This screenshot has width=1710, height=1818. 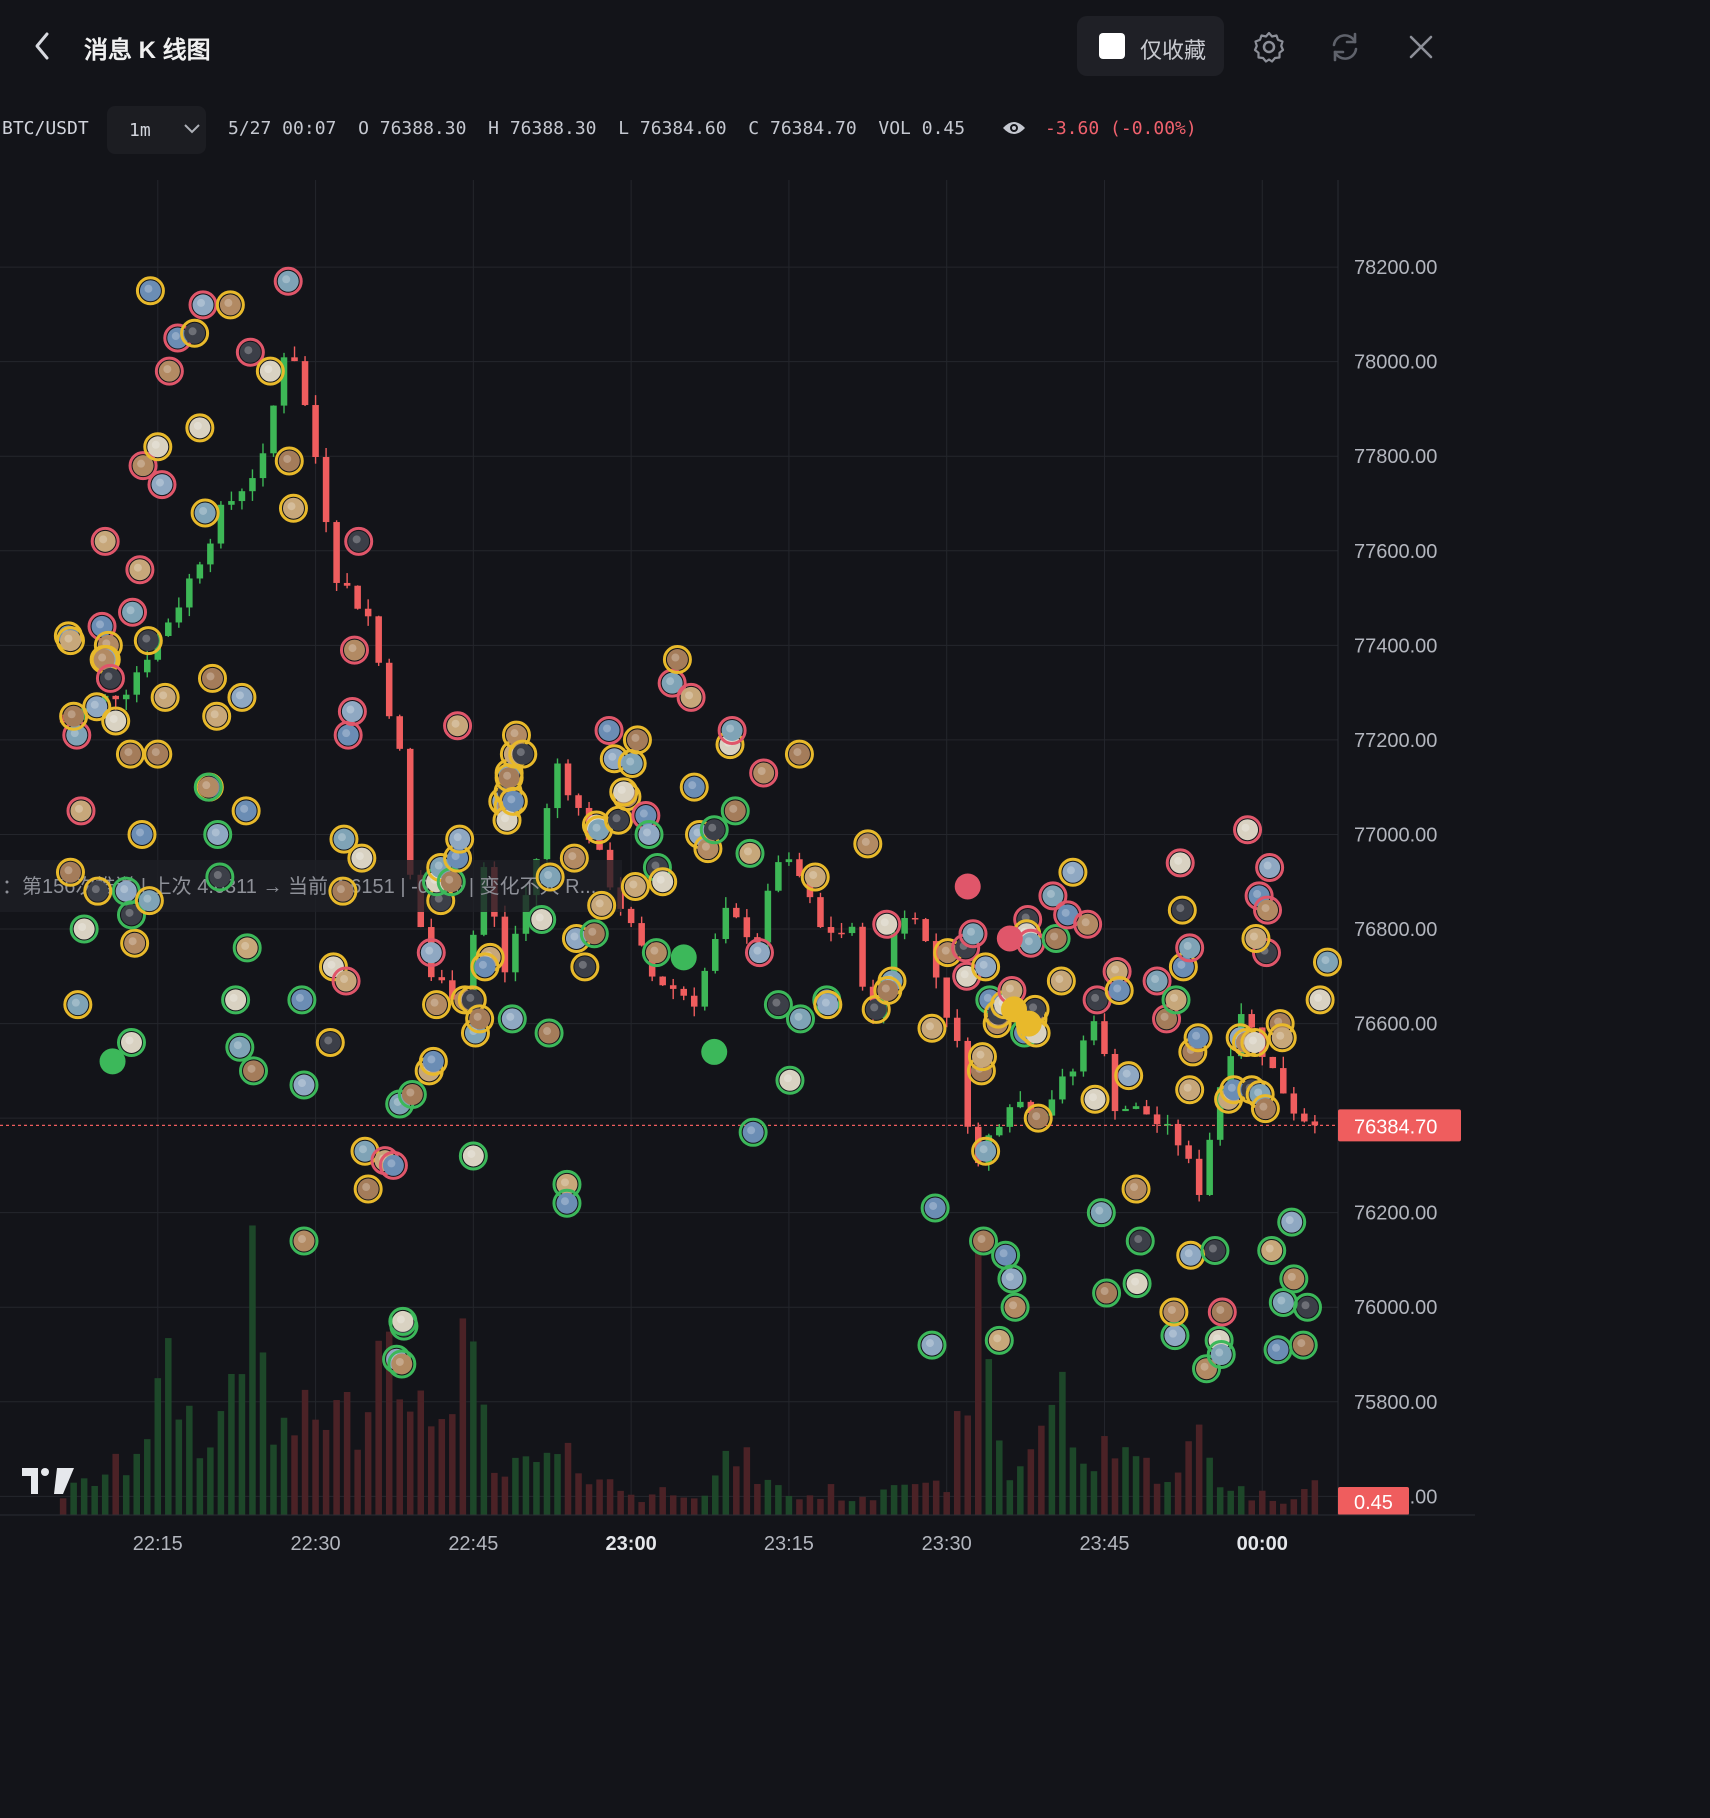 What do you see at coordinates (43, 46) in the screenshot?
I see `back-arrow-icon` at bounding box center [43, 46].